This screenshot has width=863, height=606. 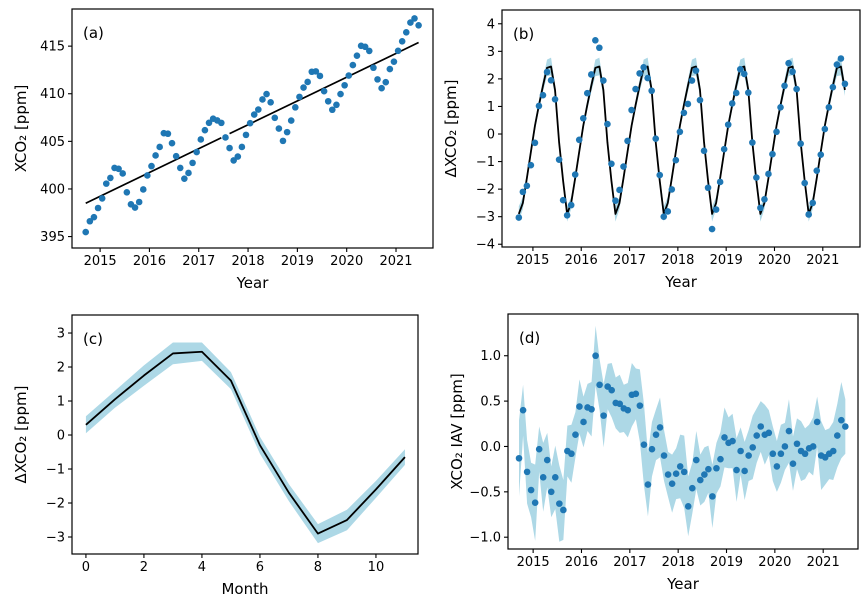 What do you see at coordinates (485, 538) in the screenshot?
I see `y-tick-label: −1.0` at bounding box center [485, 538].